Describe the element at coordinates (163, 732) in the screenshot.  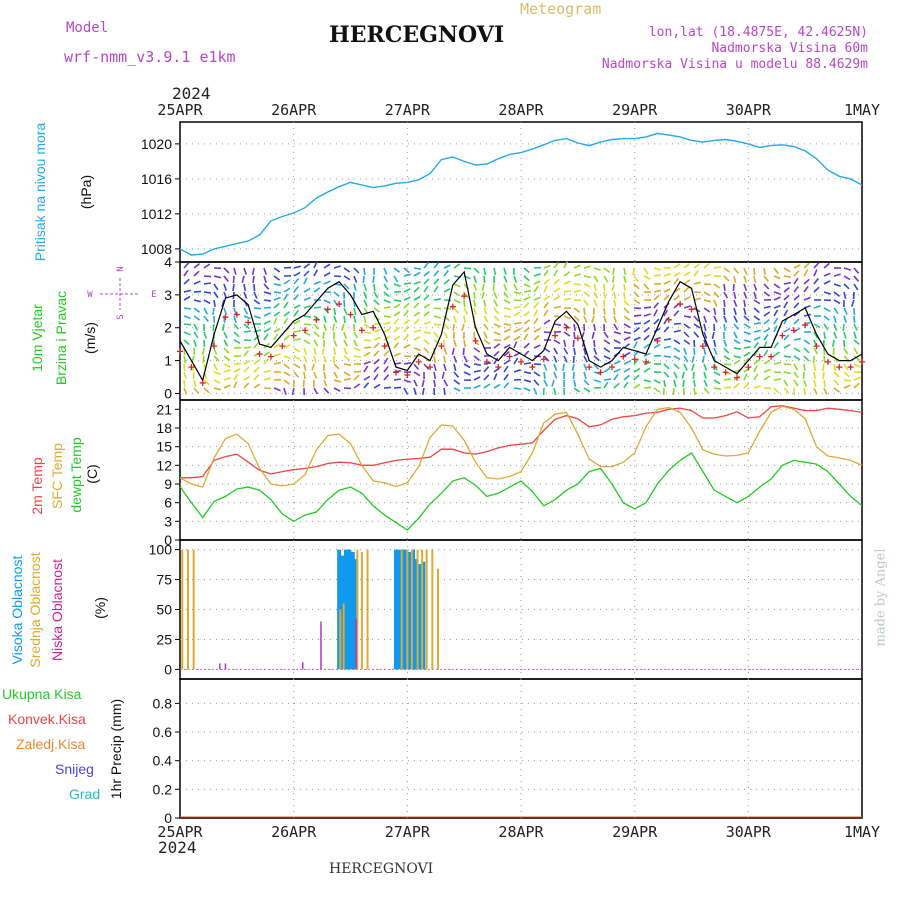
I see `y-tick-4-3: 0.6` at that location.